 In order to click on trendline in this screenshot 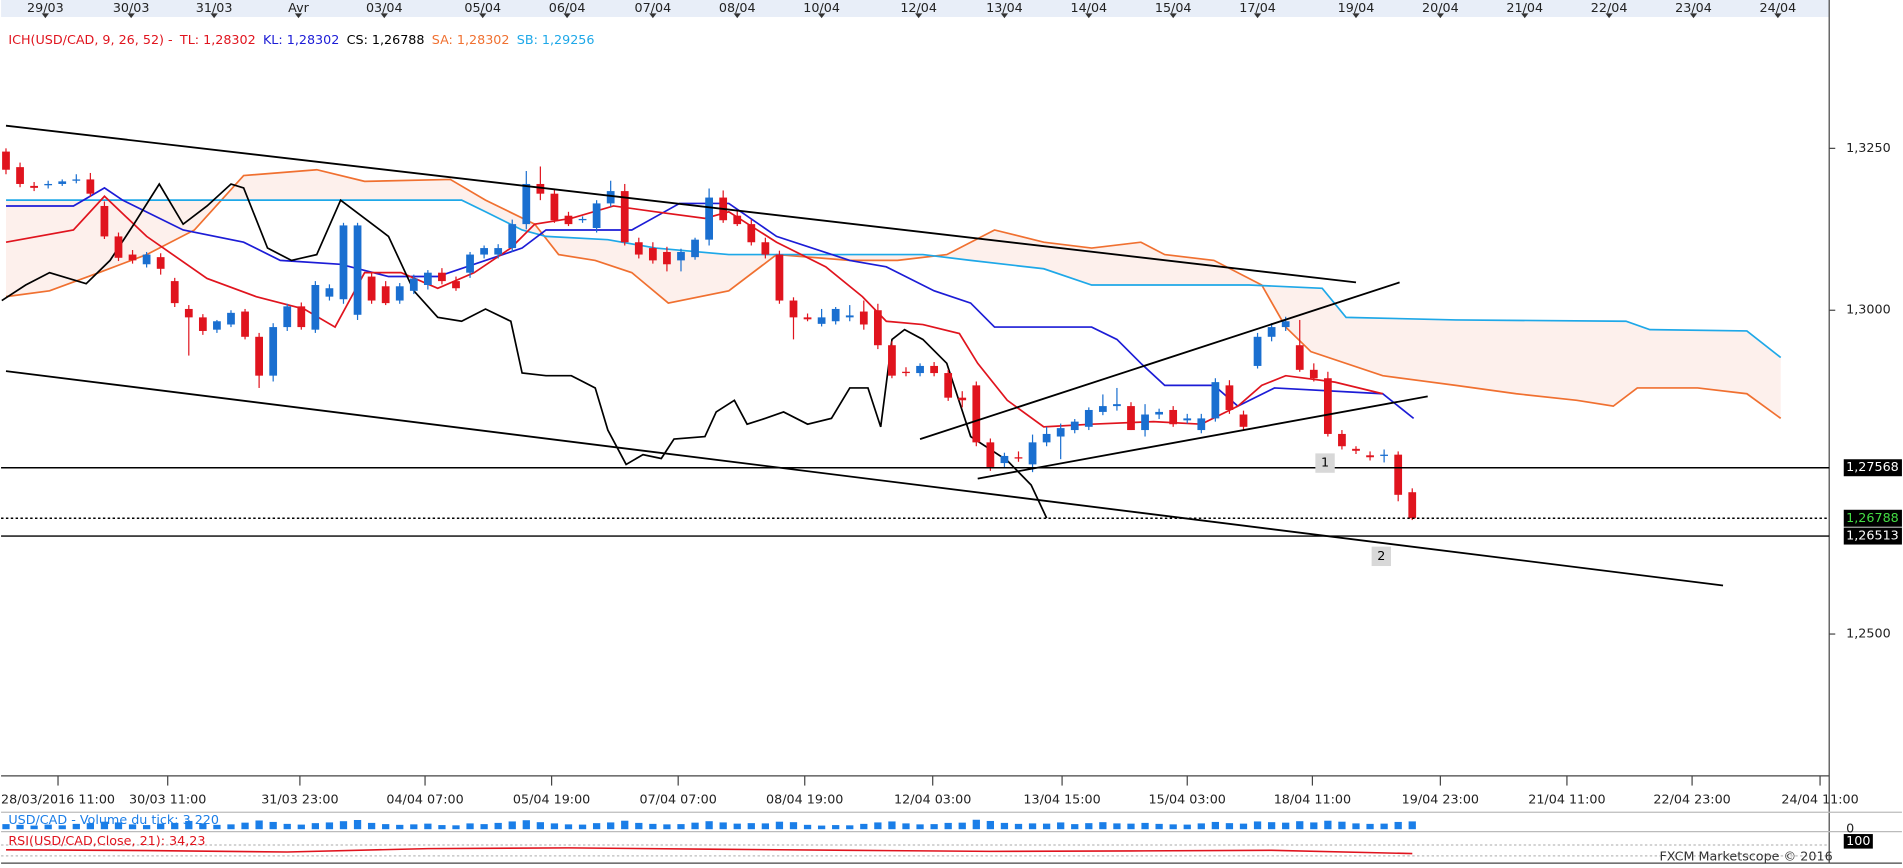, I will do `click(1202, 437)`.